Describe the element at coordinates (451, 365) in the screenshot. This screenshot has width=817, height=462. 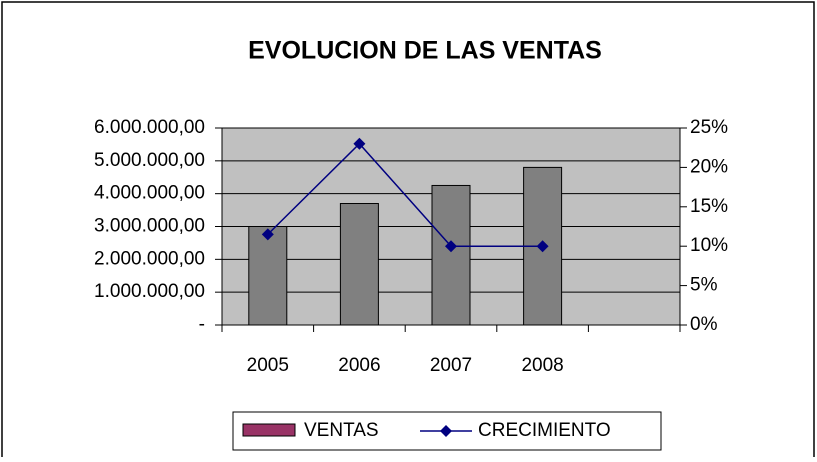
I see `x-tick-label: 2007` at that location.